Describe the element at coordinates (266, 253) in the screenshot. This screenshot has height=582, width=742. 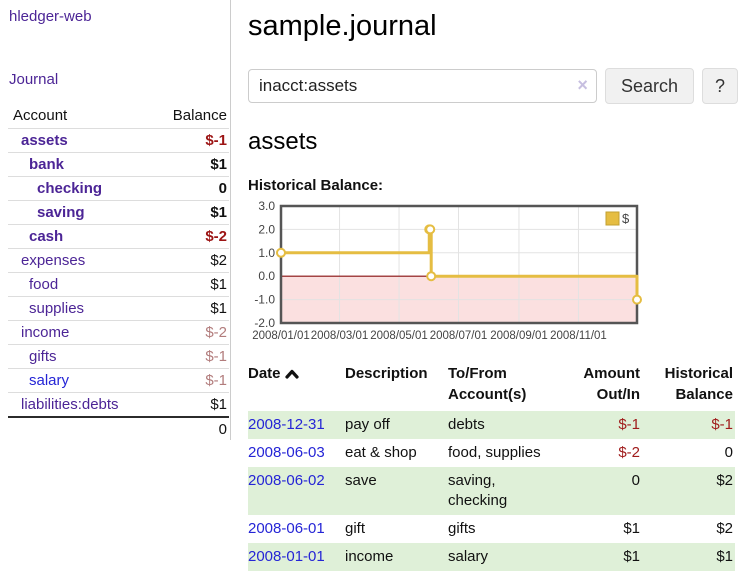
I see `svg-text: 1.0` at that location.